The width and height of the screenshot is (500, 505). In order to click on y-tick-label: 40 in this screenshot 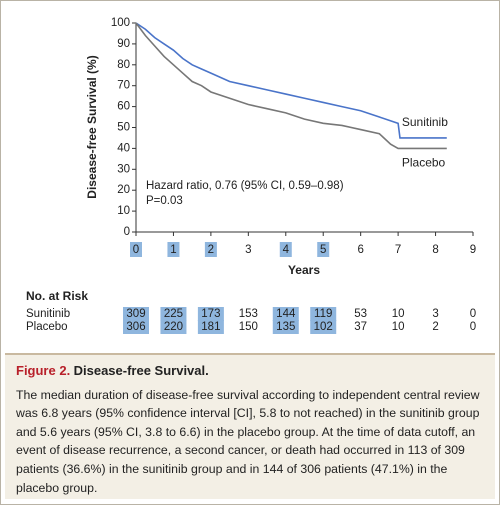, I will do `click(123, 148)`.